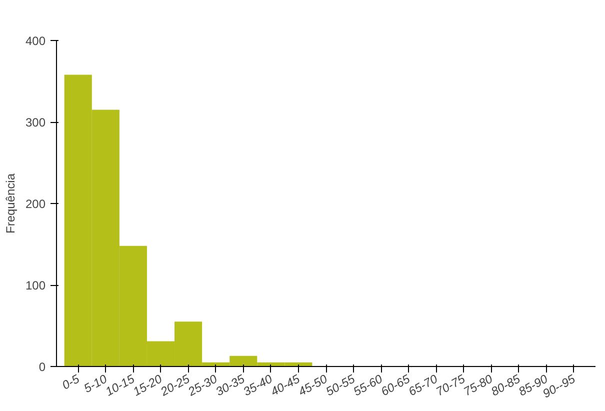 Image resolution: width=605 pixels, height=411 pixels. What do you see at coordinates (71, 382) in the screenshot?
I see `x-tick-label: 0-5` at bounding box center [71, 382].